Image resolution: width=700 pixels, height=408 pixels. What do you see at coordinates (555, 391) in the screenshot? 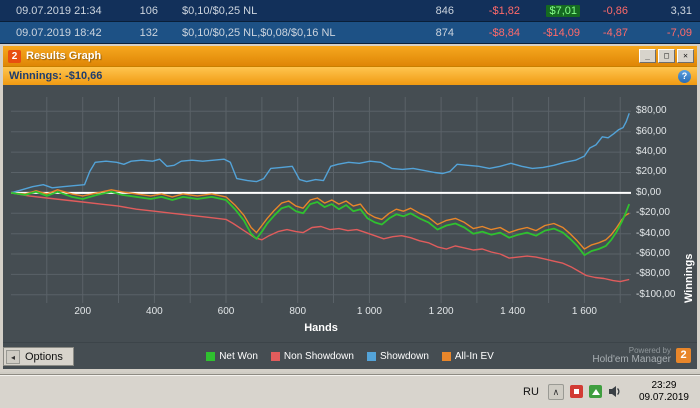
I see `show-hidden-icons-button: ∧` at bounding box center [555, 391].